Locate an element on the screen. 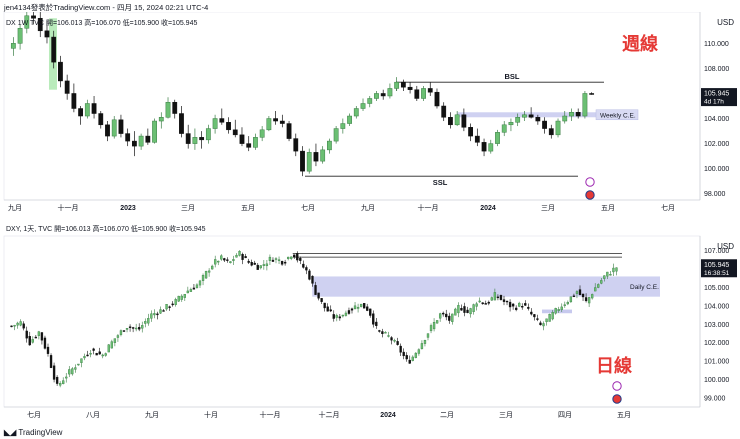 This screenshot has width=740, height=439. daily-ce-zone is located at coordinates (486, 286).